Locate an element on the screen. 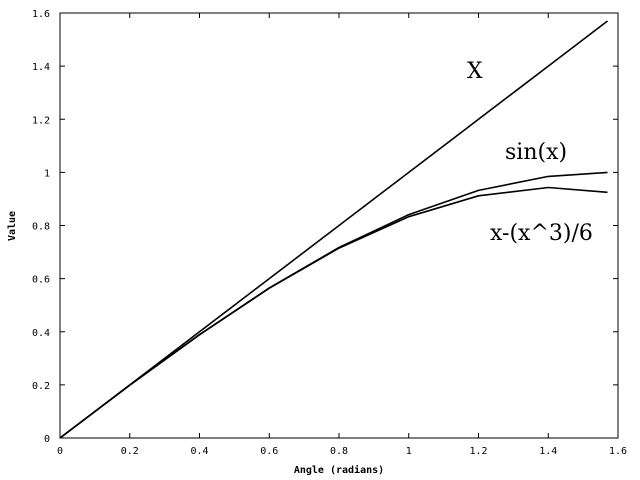 This screenshot has height=480, width=640. y-tick-label: 0 is located at coordinates (47, 439).